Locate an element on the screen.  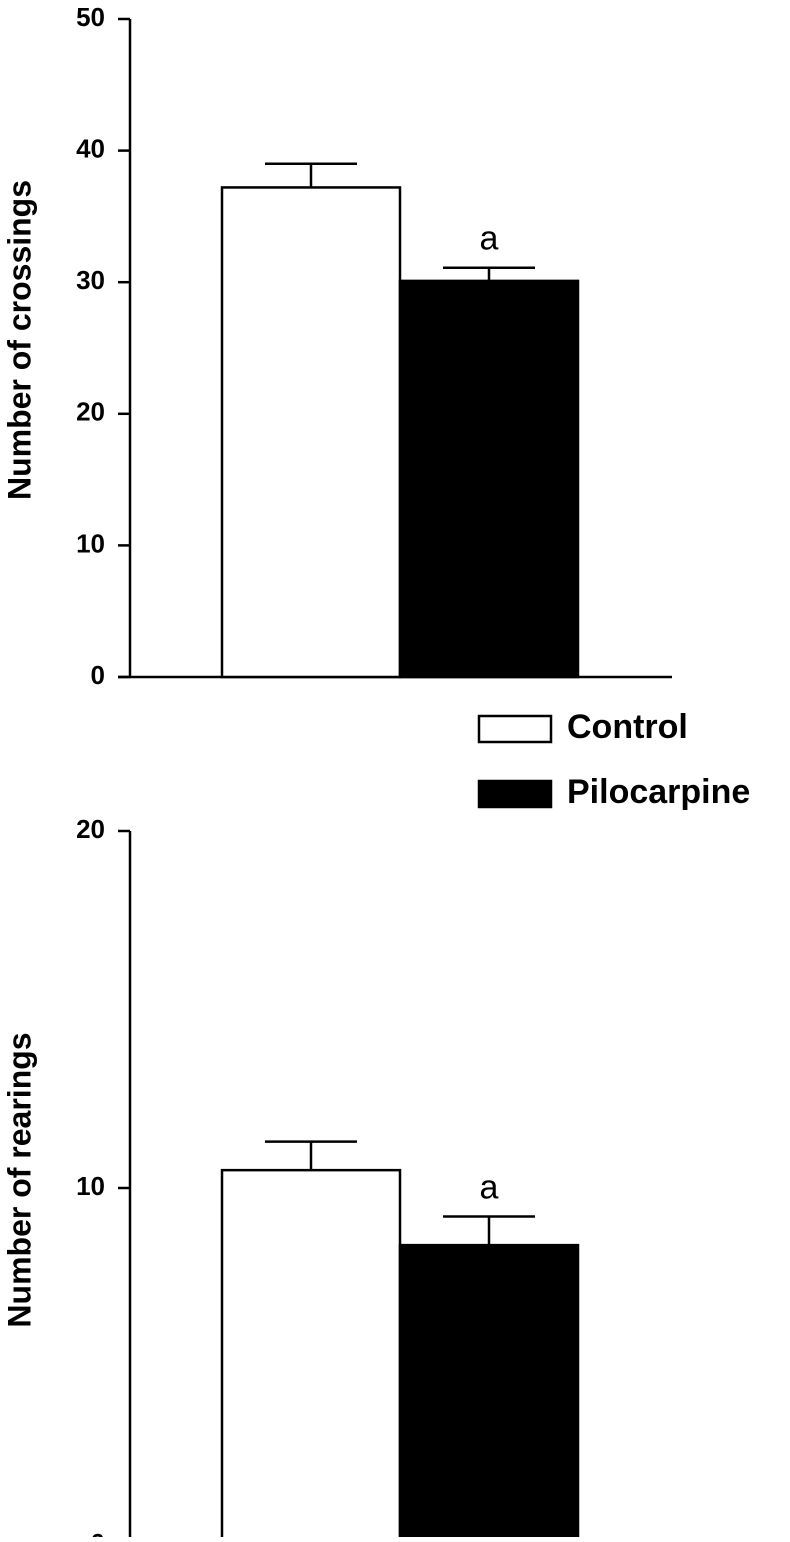
legend-label: Pilocarpine is located at coordinates (658, 792).